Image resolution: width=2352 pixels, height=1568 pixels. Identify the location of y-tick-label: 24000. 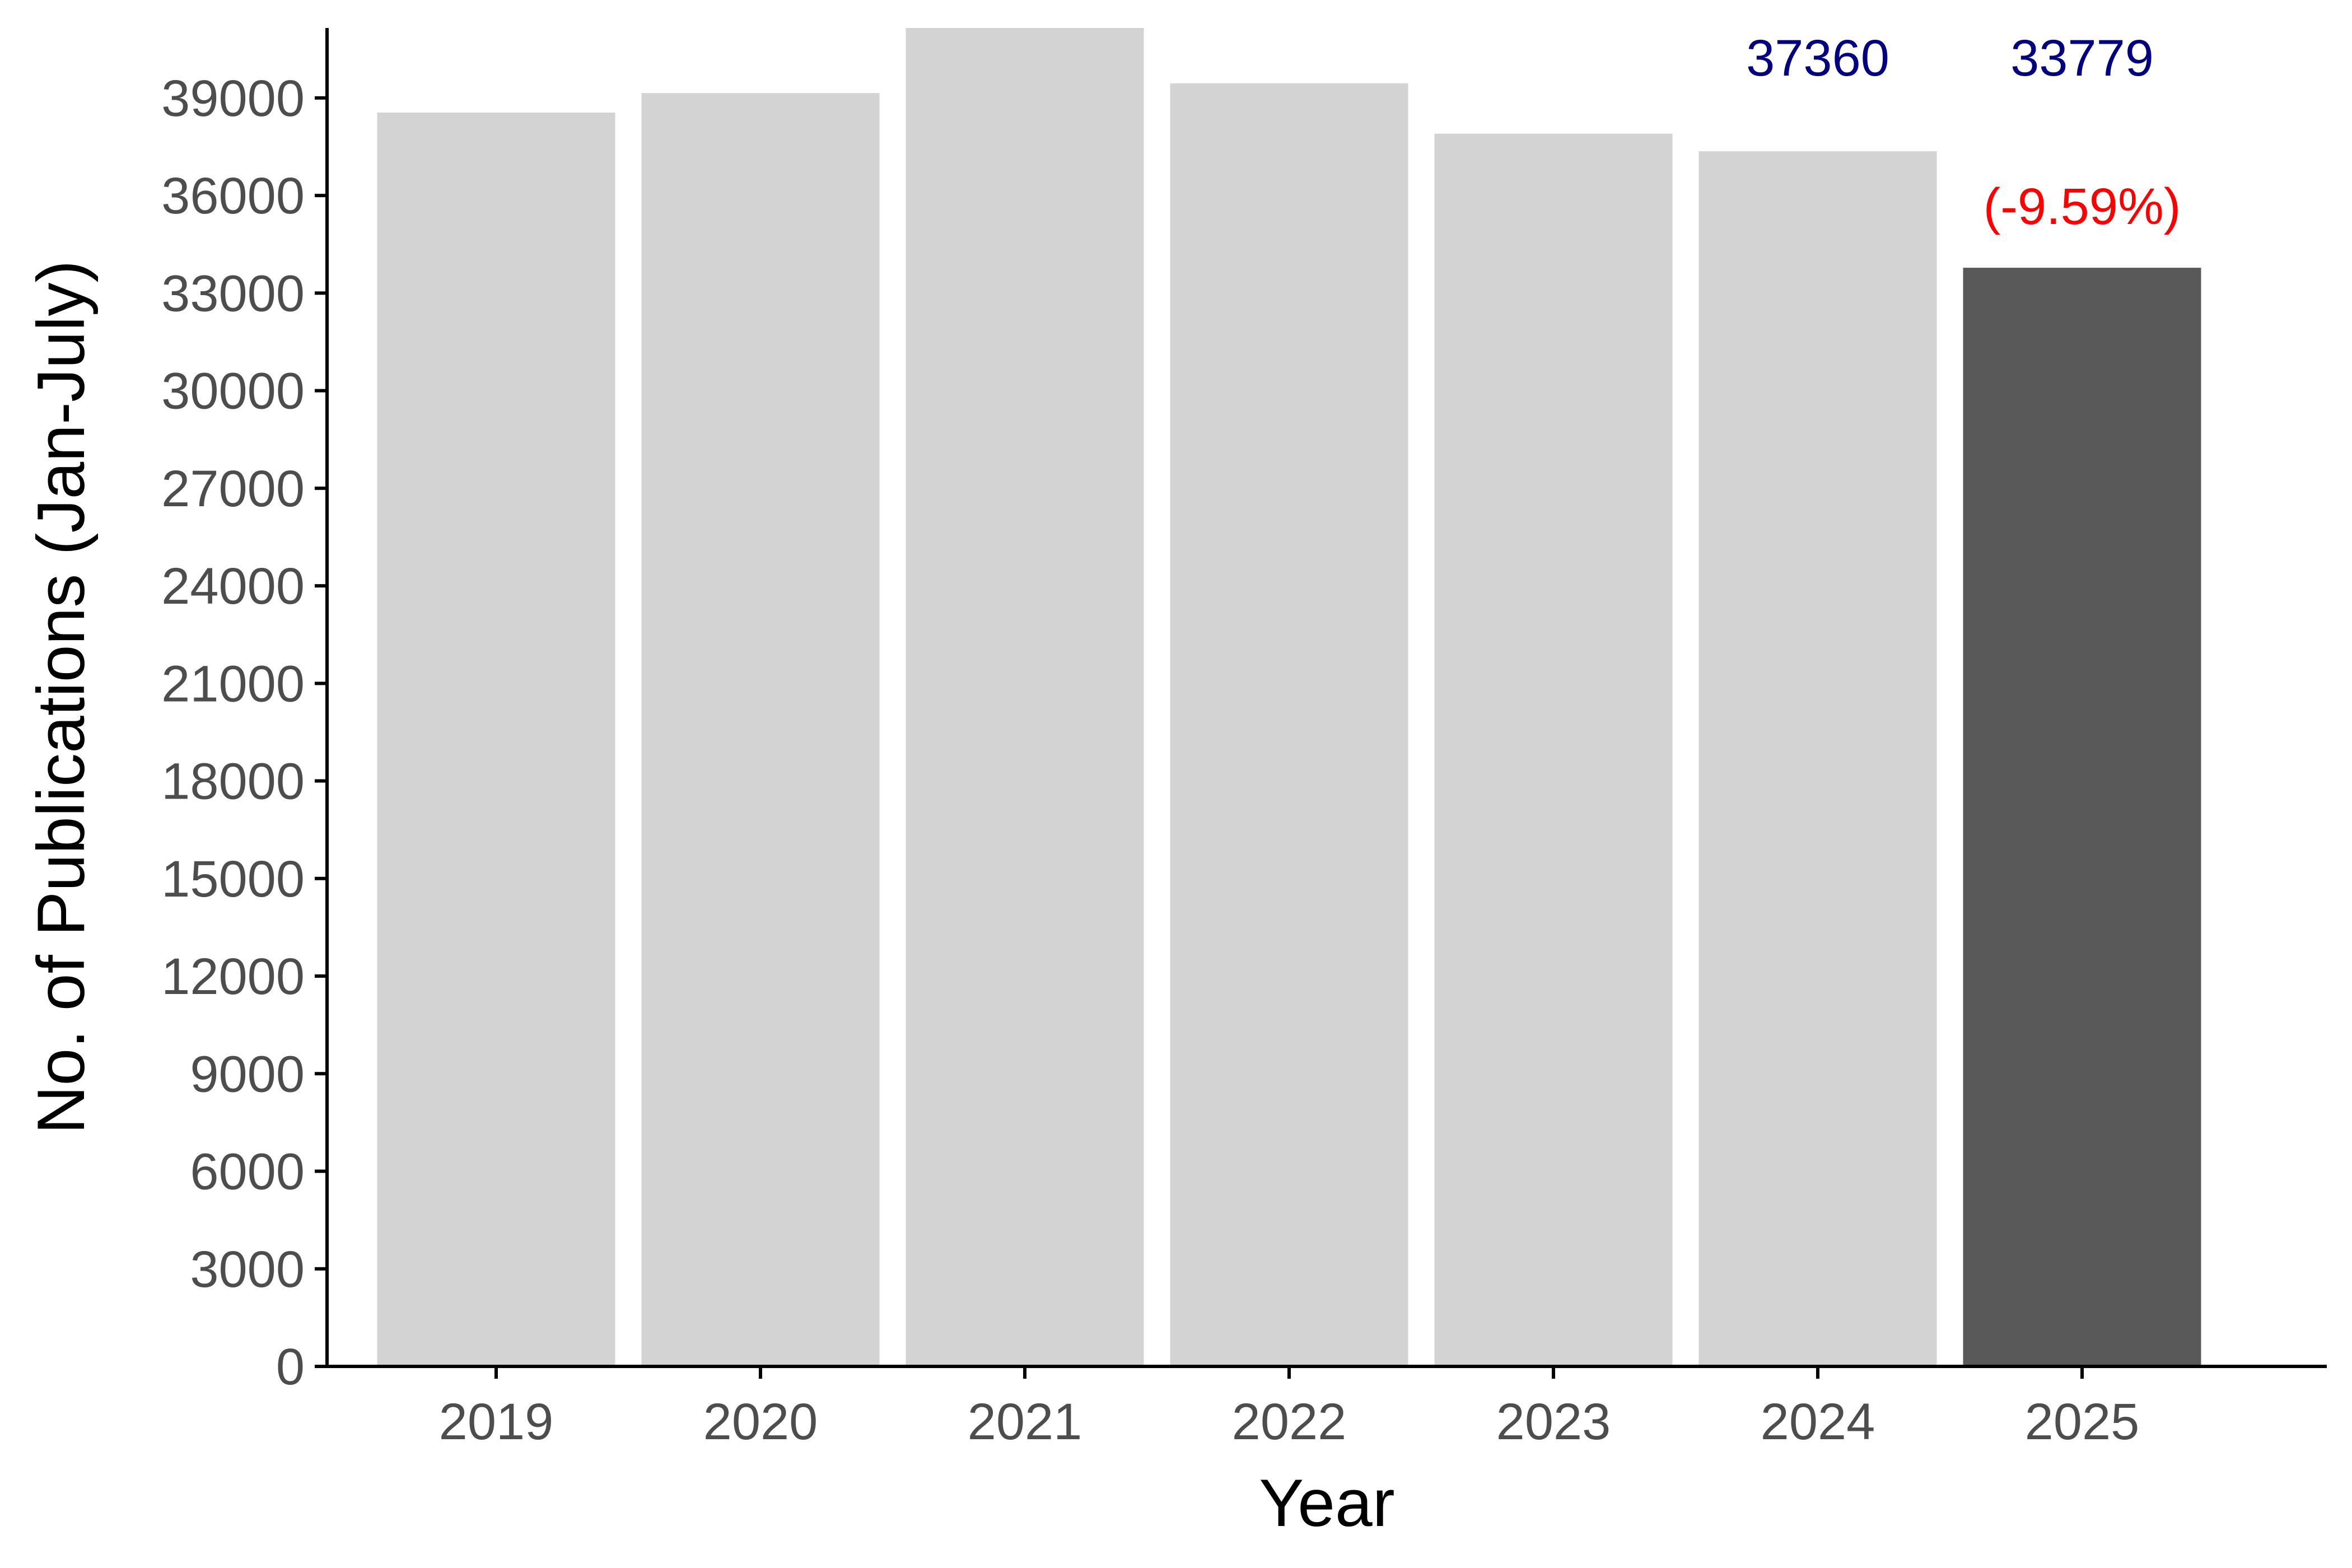
(233, 587).